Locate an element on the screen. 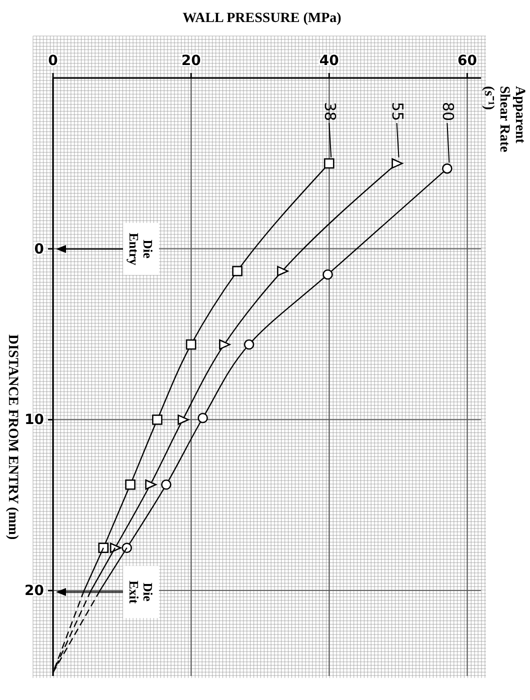  annotation: Die Exit is located at coordinates (141, 592).